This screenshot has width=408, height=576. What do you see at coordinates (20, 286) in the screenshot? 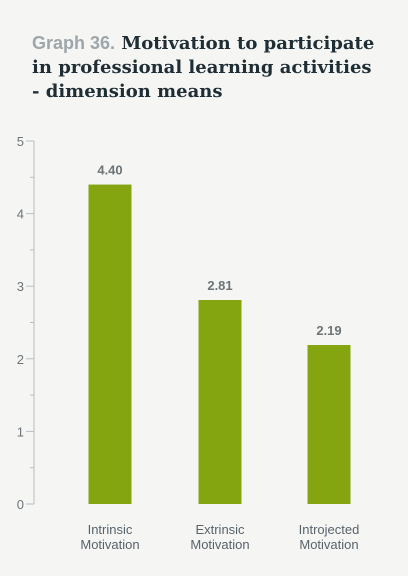
I see `y-tick-label: 3` at bounding box center [20, 286].